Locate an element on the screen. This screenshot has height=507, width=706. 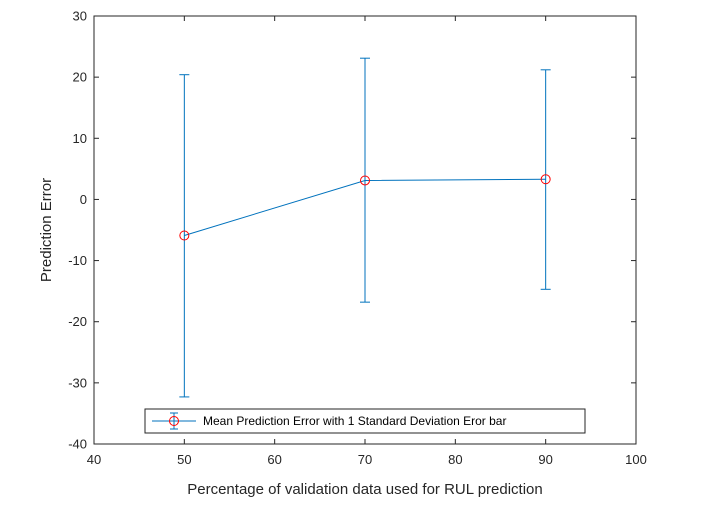
x-tick-label: 60 is located at coordinates (274, 459).